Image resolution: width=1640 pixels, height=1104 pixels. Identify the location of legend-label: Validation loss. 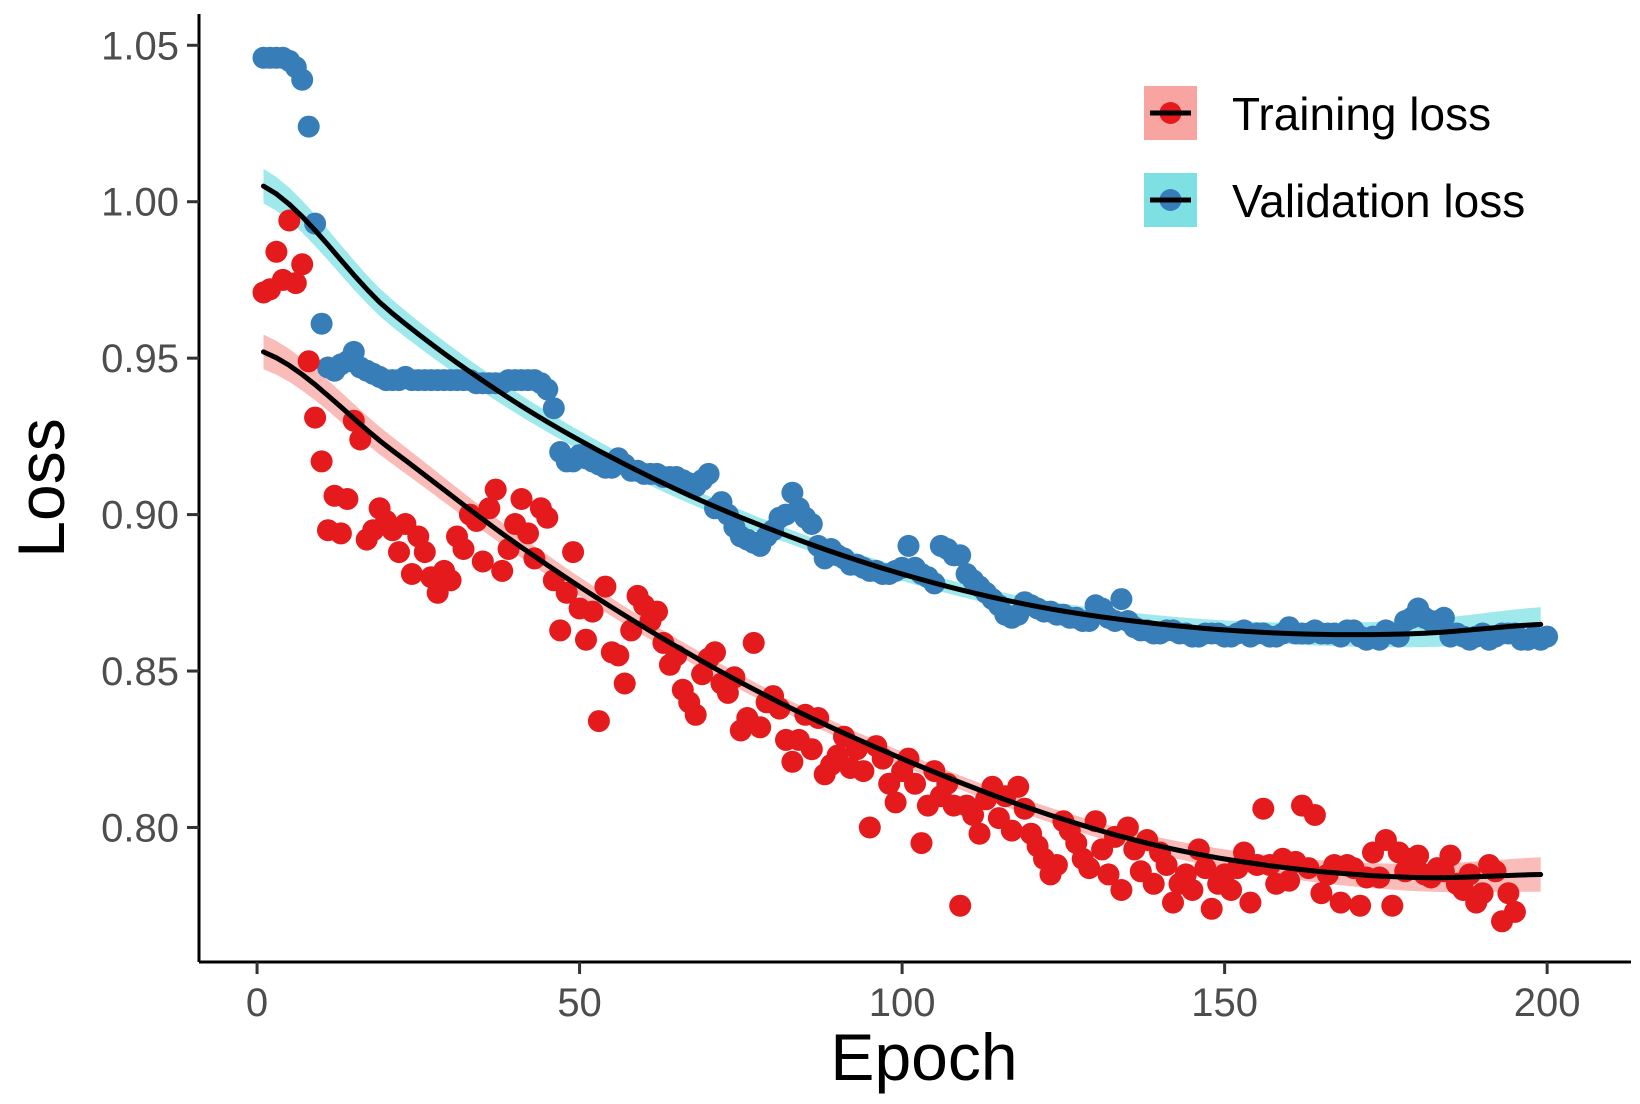
(1378, 201).